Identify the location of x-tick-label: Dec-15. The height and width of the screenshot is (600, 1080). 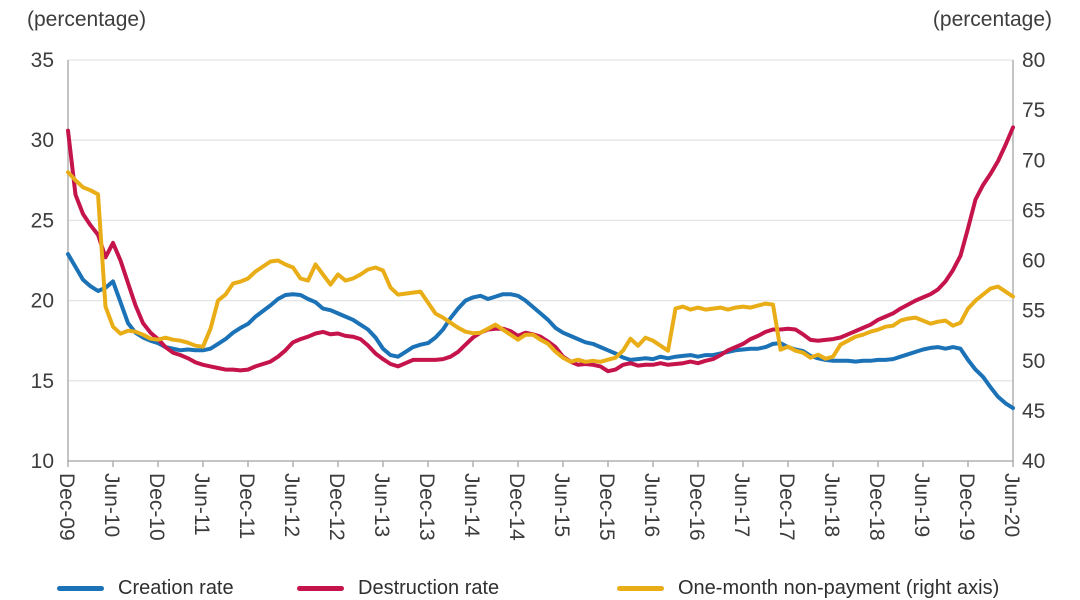
(606, 507).